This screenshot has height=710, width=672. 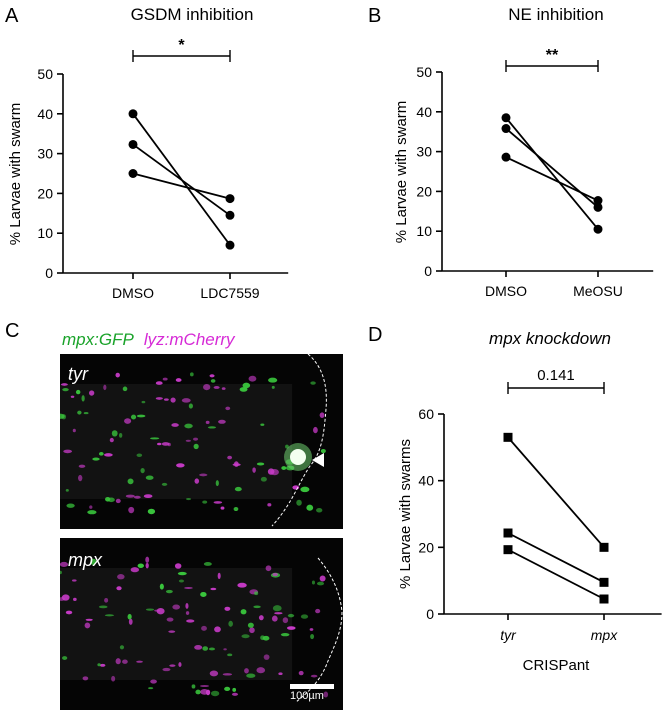 What do you see at coordinates (45, 233) in the screenshot?
I see `y-tick-label: 10` at bounding box center [45, 233].